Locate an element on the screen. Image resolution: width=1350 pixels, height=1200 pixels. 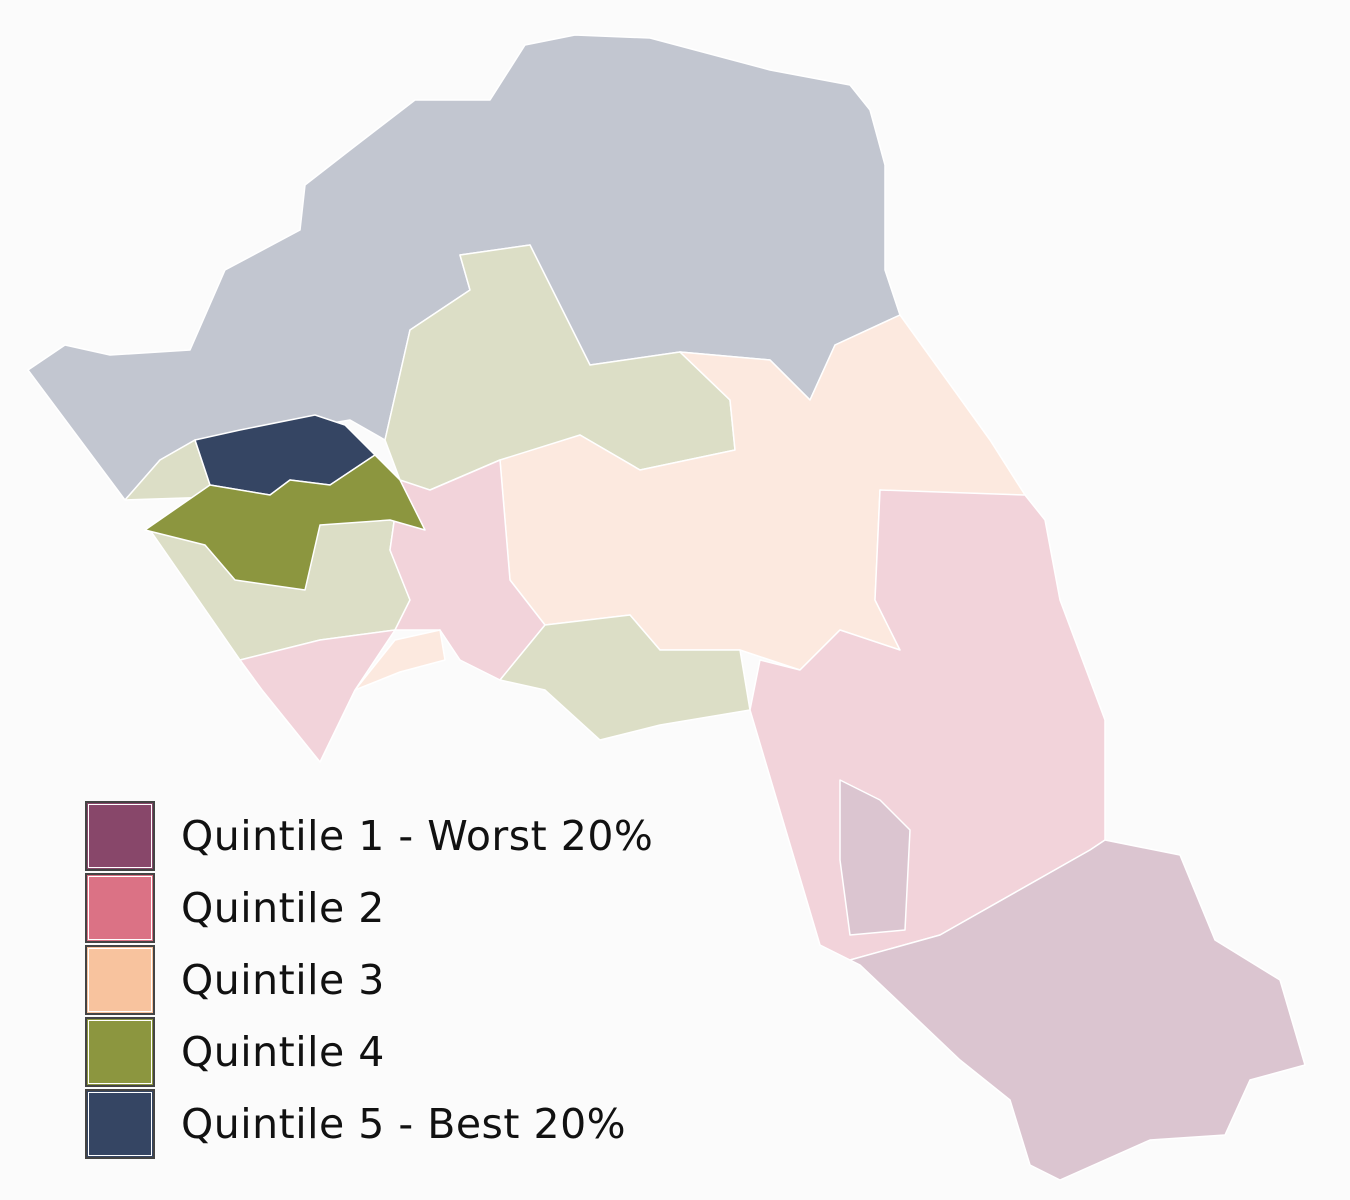
legend-label: Quintile 5 - Best 20% is located at coordinates (404, 1124).